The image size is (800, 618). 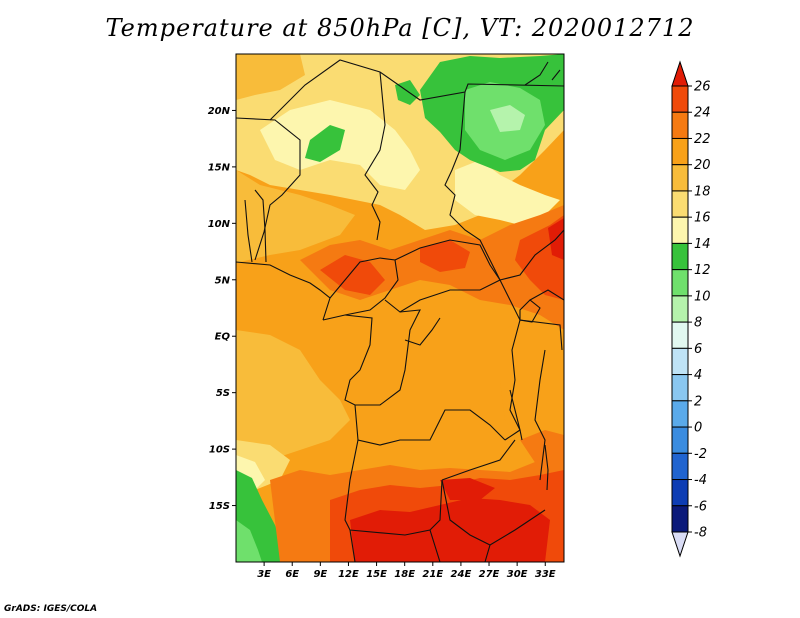 I want to click on border-west-africa, so click(x=255, y=226).